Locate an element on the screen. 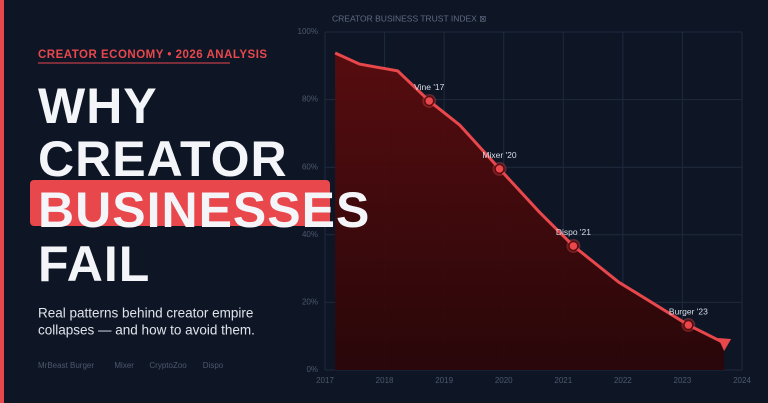  x-tick-label: 2020 is located at coordinates (504, 380).